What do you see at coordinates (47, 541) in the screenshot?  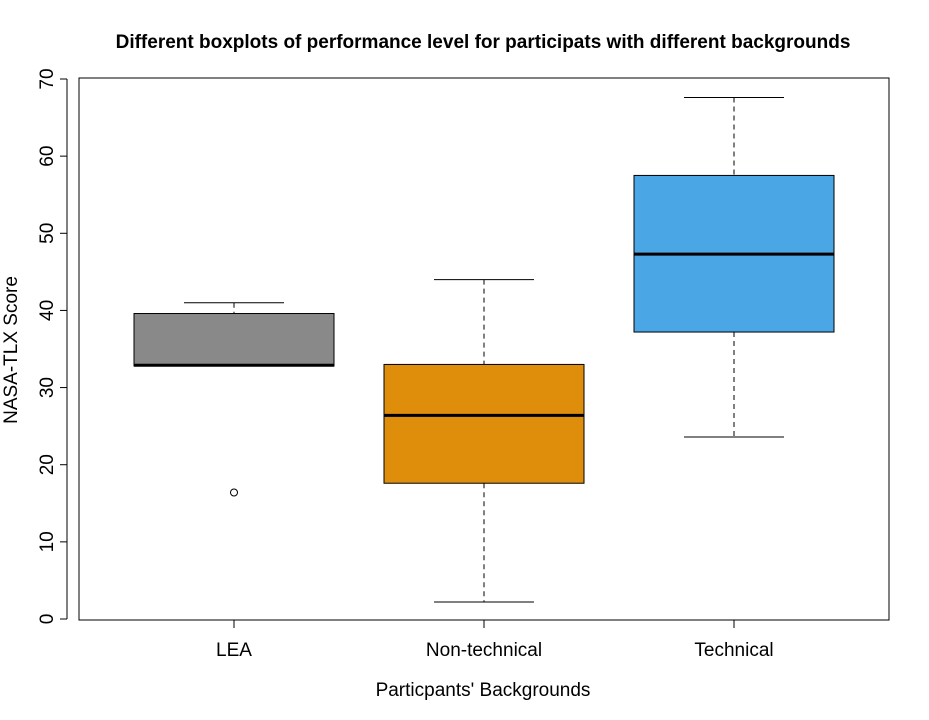 I see `y-tick-label: 10` at bounding box center [47, 541].